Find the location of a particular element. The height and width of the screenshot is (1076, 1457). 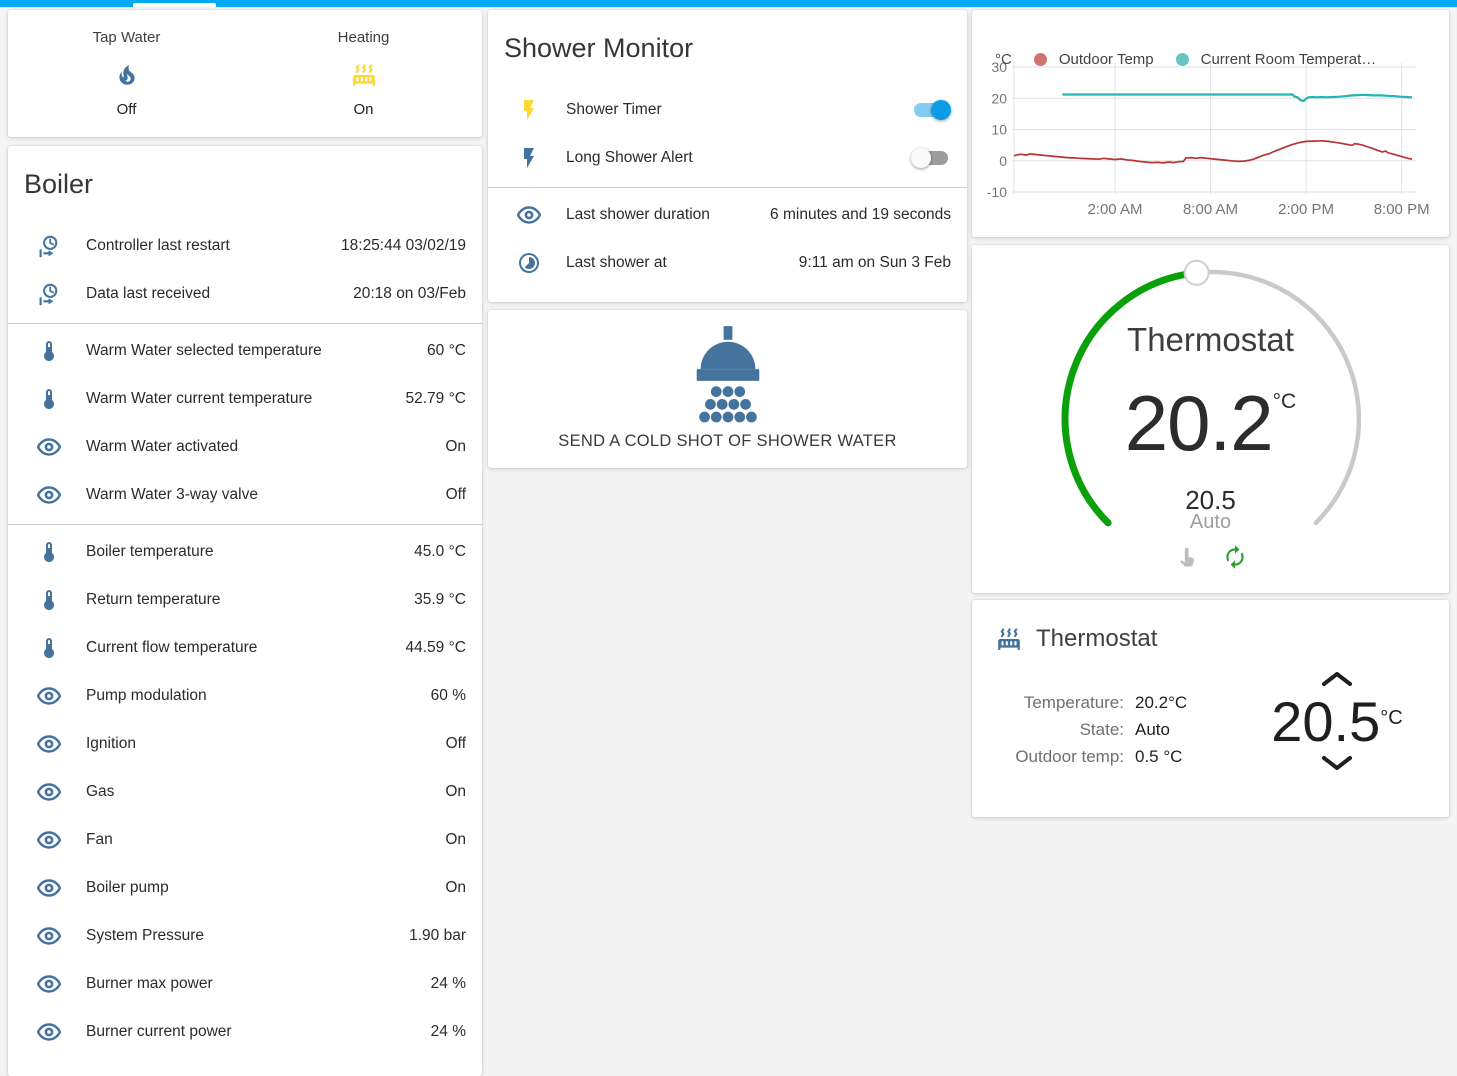

svg-text: 8:00 PM is located at coordinates (1402, 209).